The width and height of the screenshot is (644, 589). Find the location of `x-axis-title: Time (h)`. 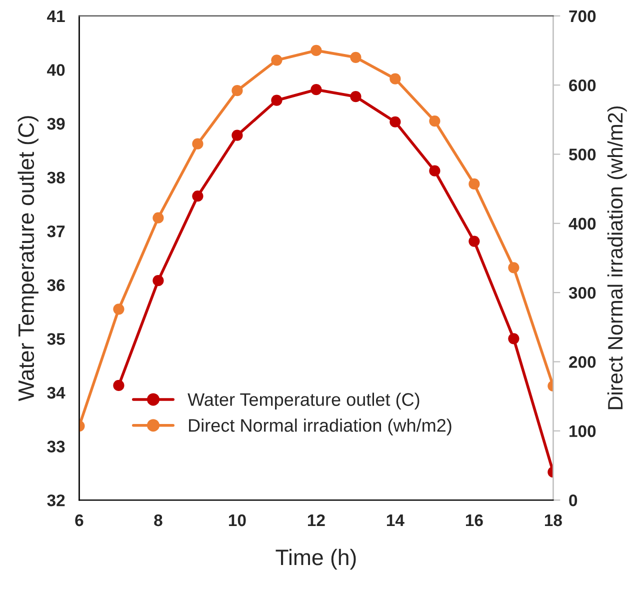

x-axis-title: Time (h) is located at coordinates (316, 559).